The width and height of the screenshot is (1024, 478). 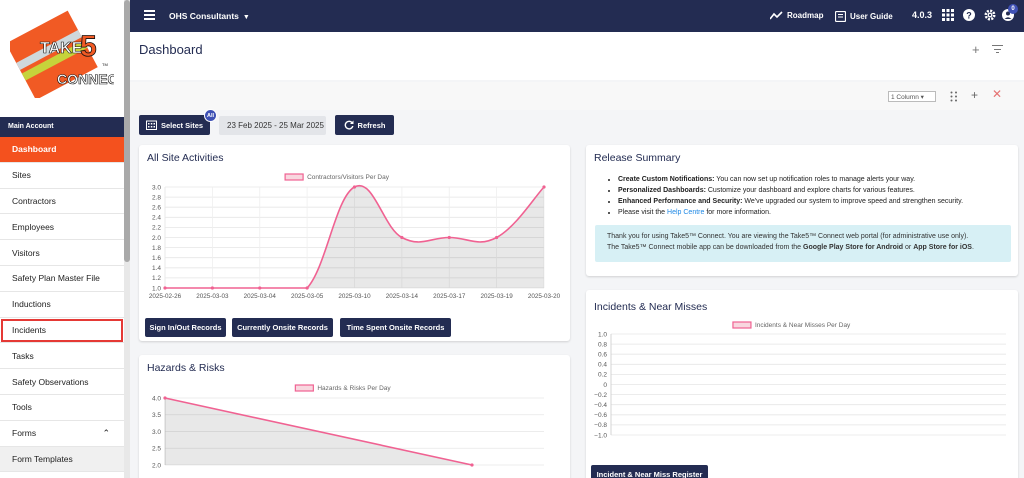 I want to click on refresh-button: Refresh, so click(x=364, y=125).